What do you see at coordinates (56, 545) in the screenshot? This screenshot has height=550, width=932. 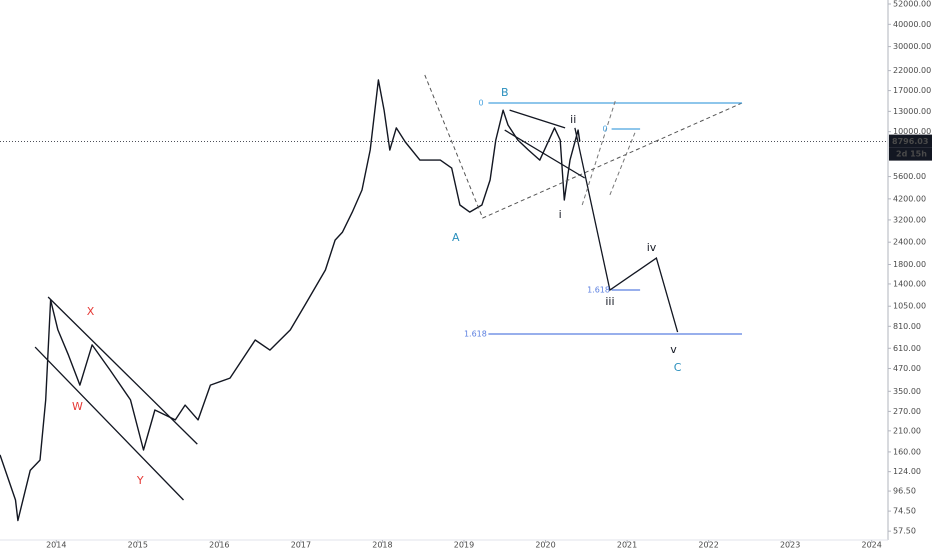 I see `x-tick-label: 2014` at bounding box center [56, 545].